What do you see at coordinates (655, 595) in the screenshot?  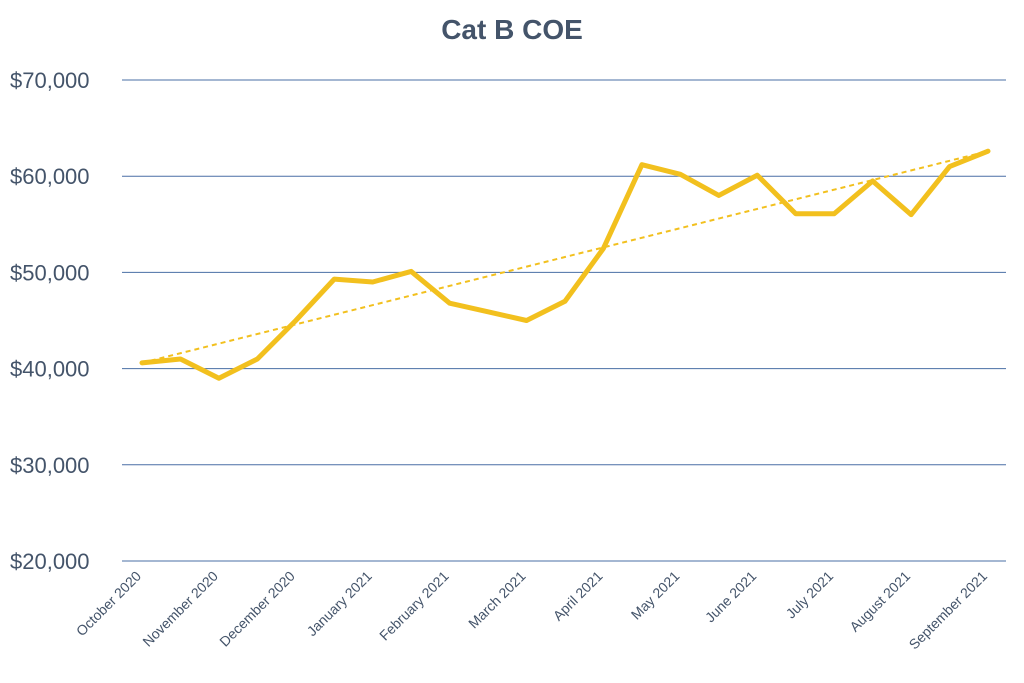 I see `x-tick-label: May 2021` at bounding box center [655, 595].